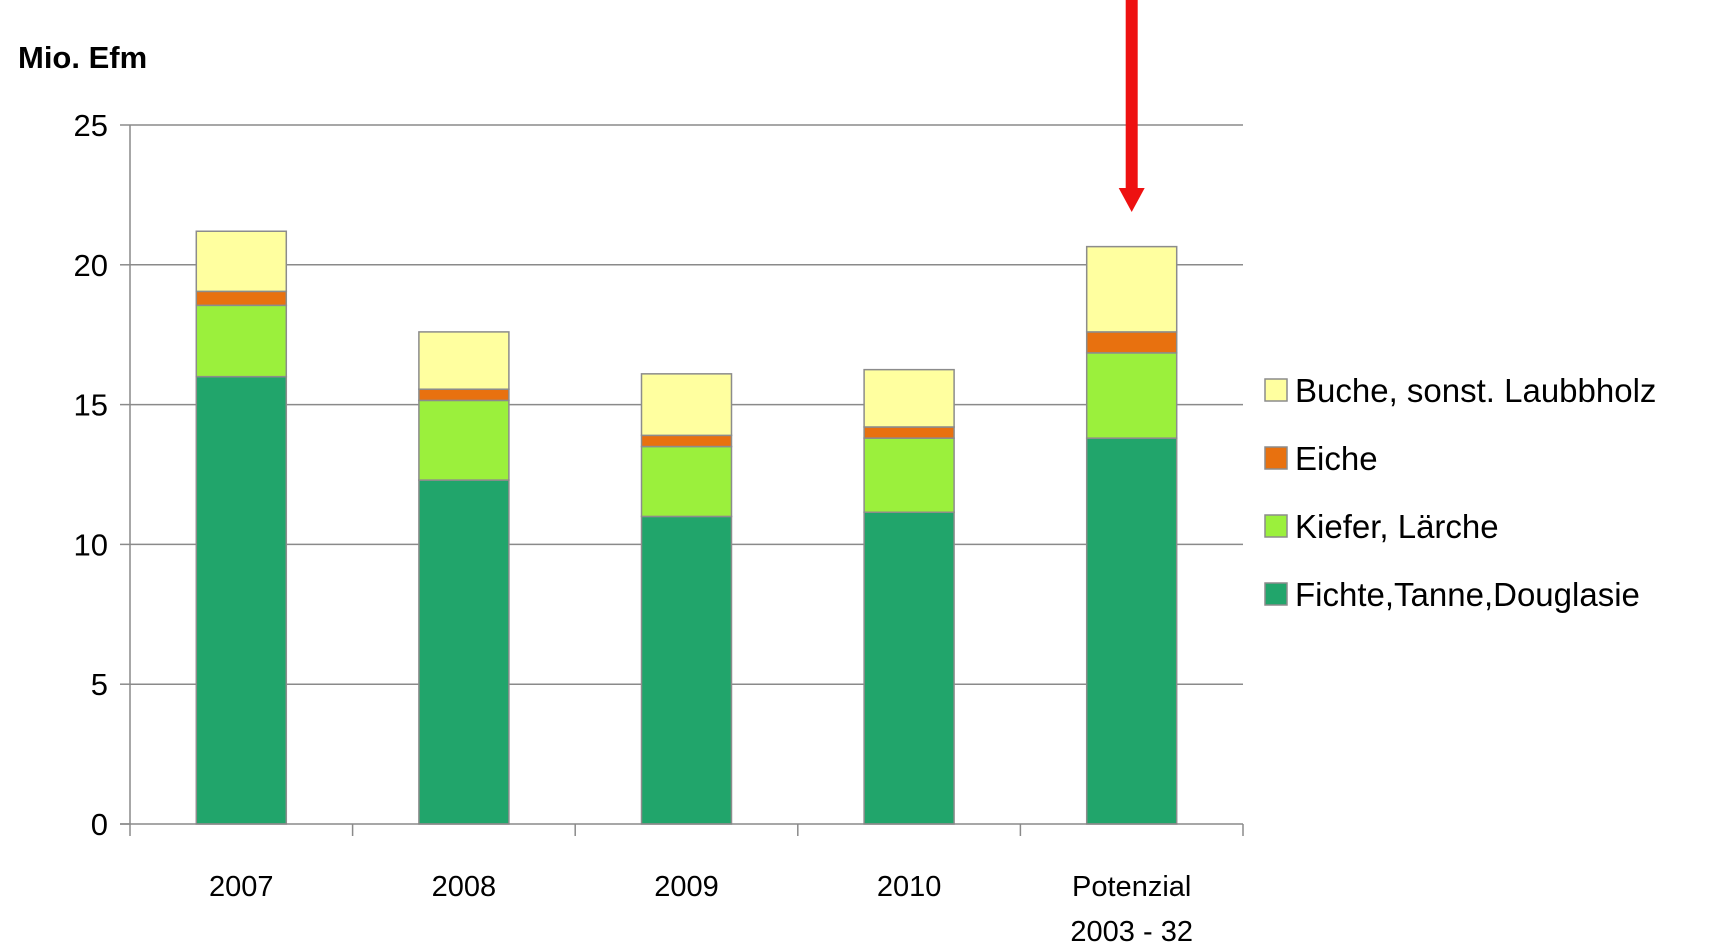  What do you see at coordinates (1131, 929) in the screenshot?
I see `x-tick-label-4-line-1: 2003 - 32` at bounding box center [1131, 929].